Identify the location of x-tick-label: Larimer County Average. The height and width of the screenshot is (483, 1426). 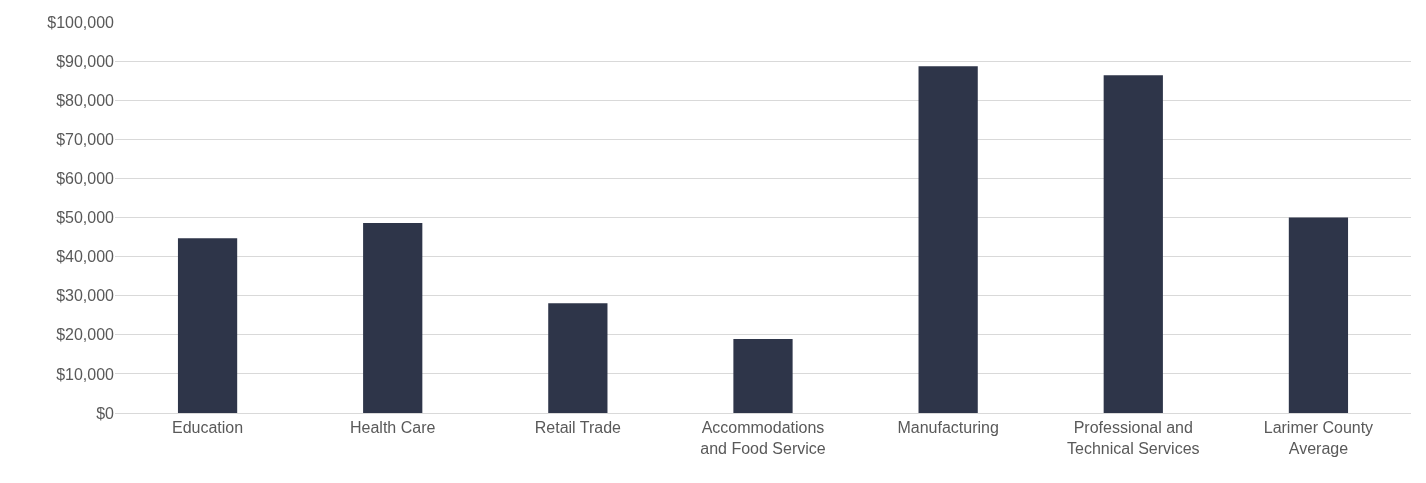
(1318, 438).